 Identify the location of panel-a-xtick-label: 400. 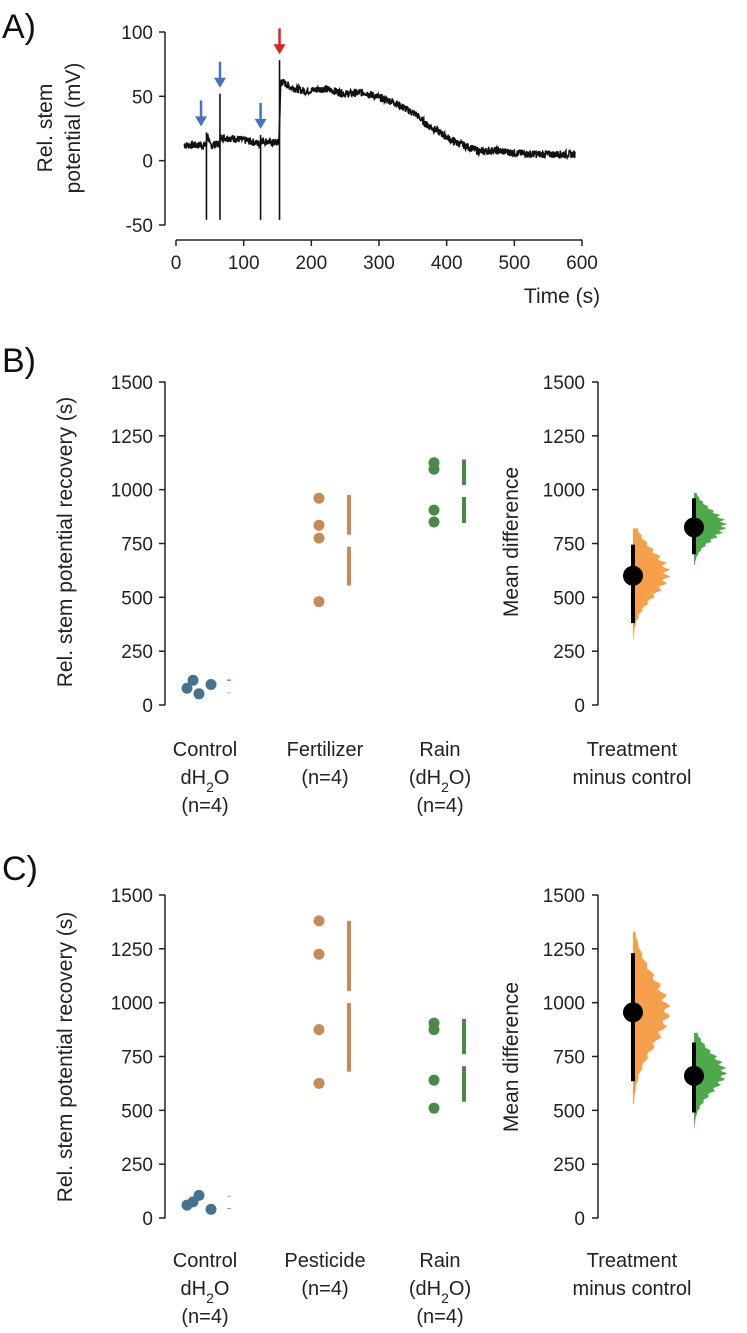
(447, 263).